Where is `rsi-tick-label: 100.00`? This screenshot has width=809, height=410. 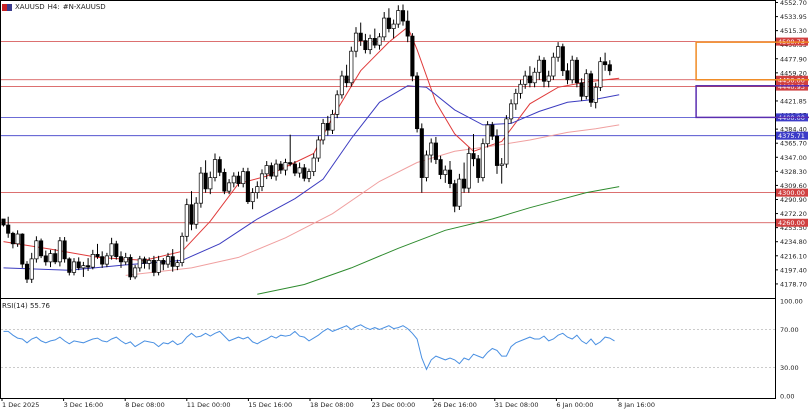
rsi-tick-label: 100.00 is located at coordinates (791, 302).